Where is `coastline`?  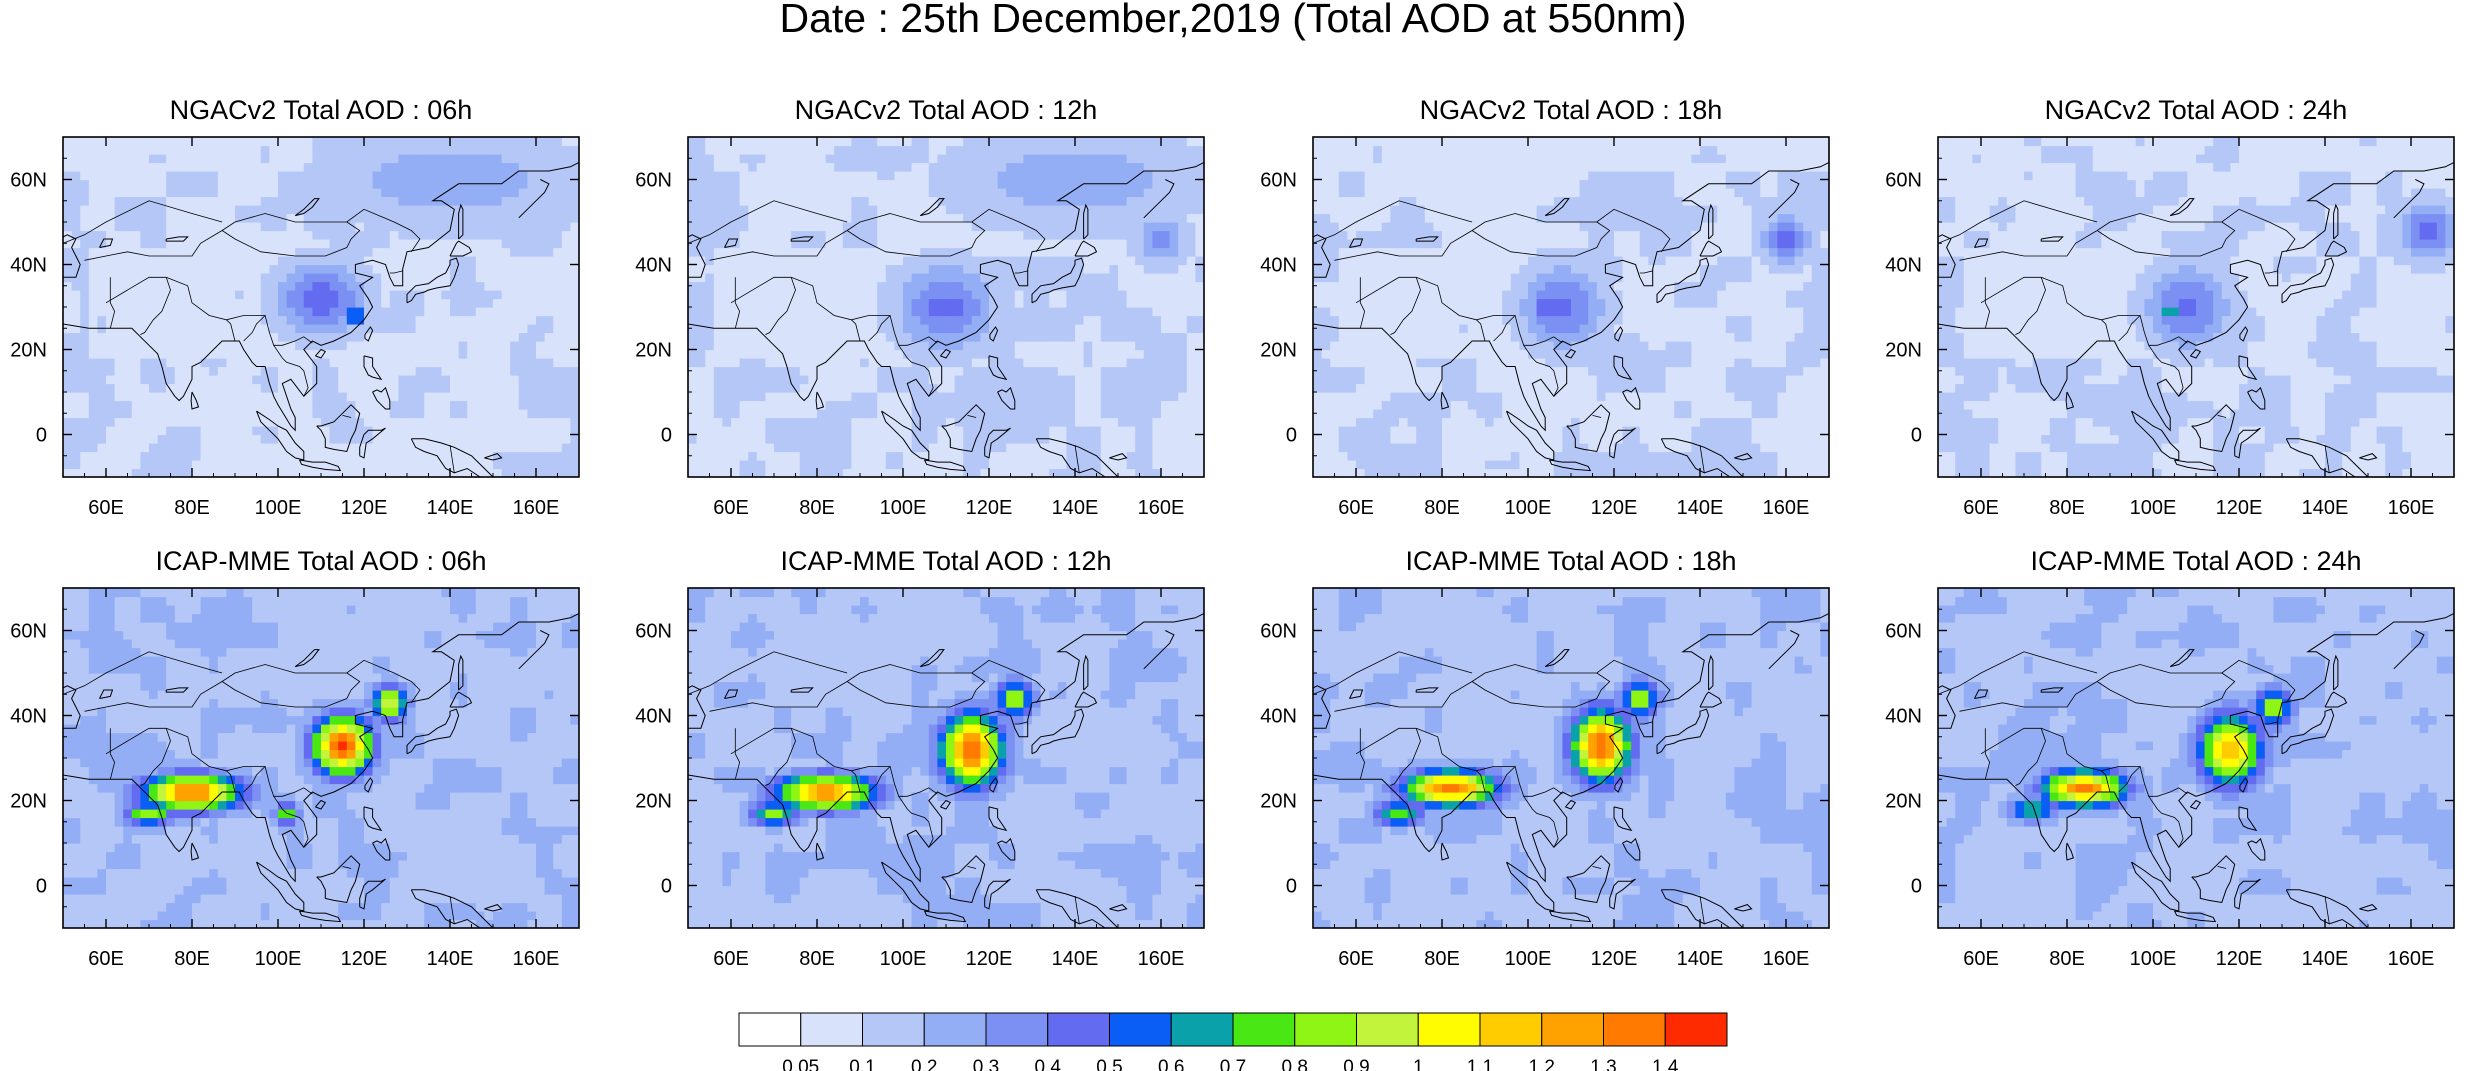 coastline is located at coordinates (280, 435).